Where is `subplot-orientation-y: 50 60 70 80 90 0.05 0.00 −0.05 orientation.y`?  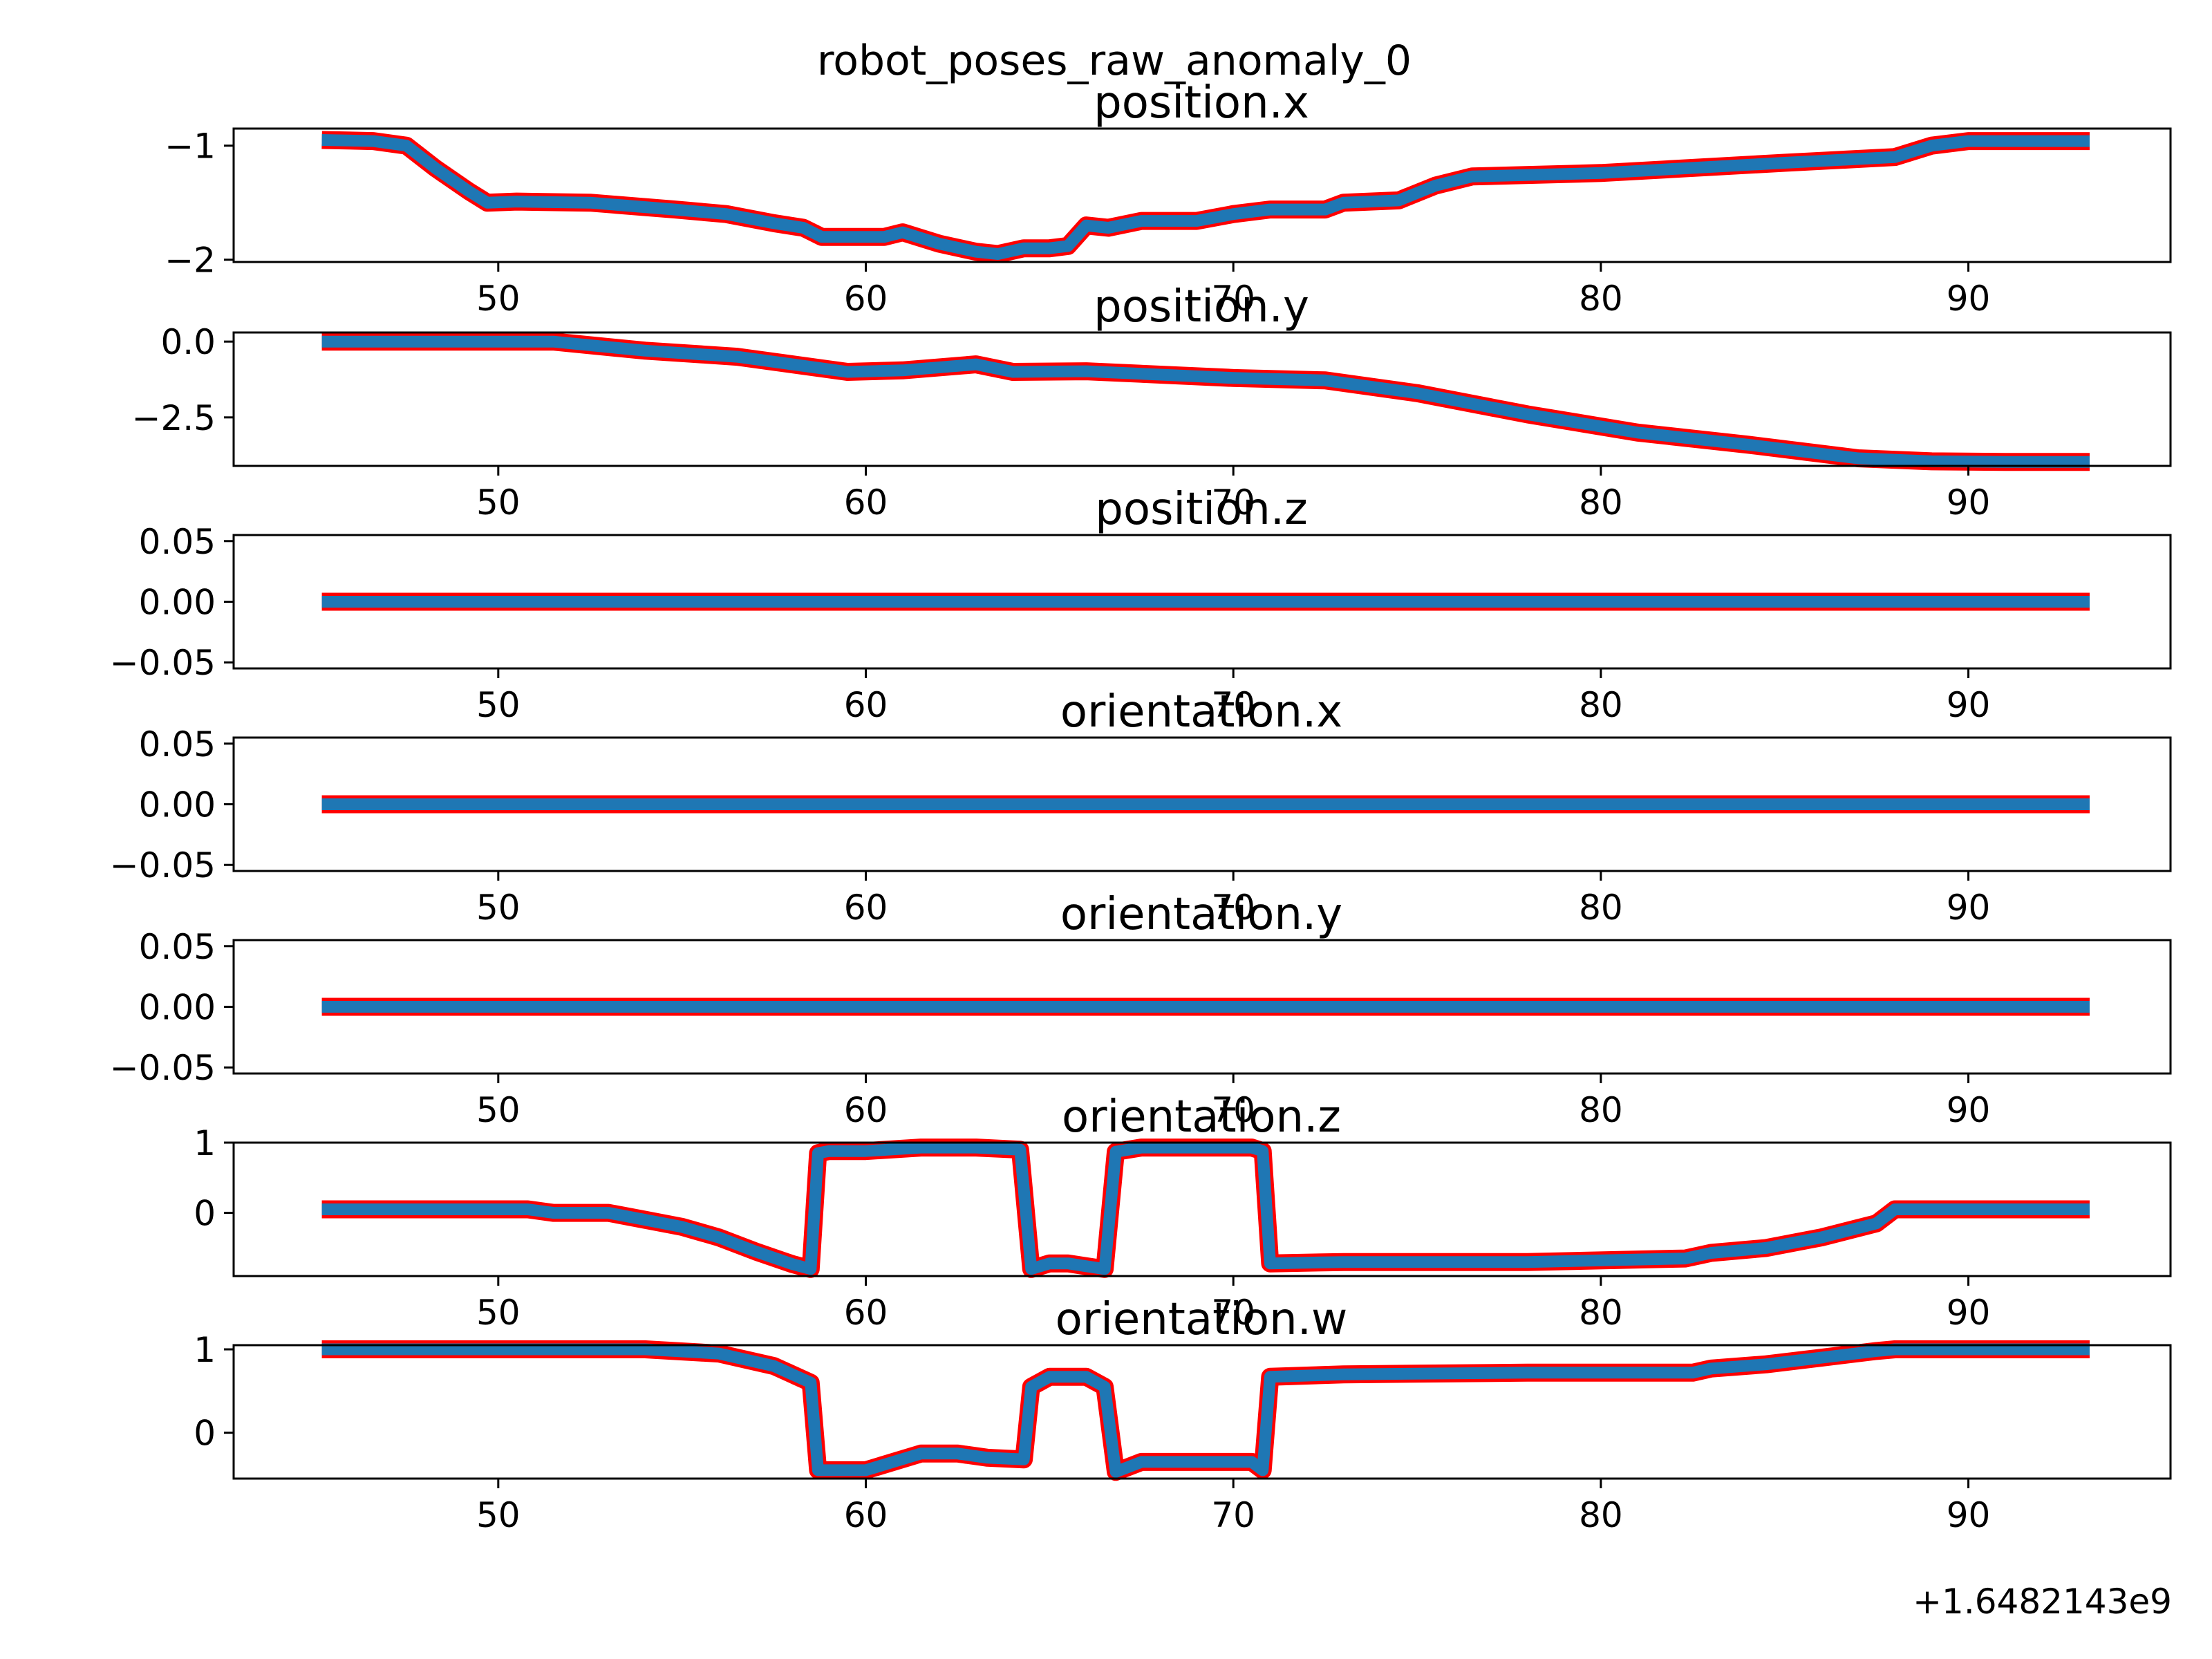
subplot-orientation-y: 50 60 70 80 90 0.05 0.00 −0.05 orientation.y is located at coordinates (1141, 1009).